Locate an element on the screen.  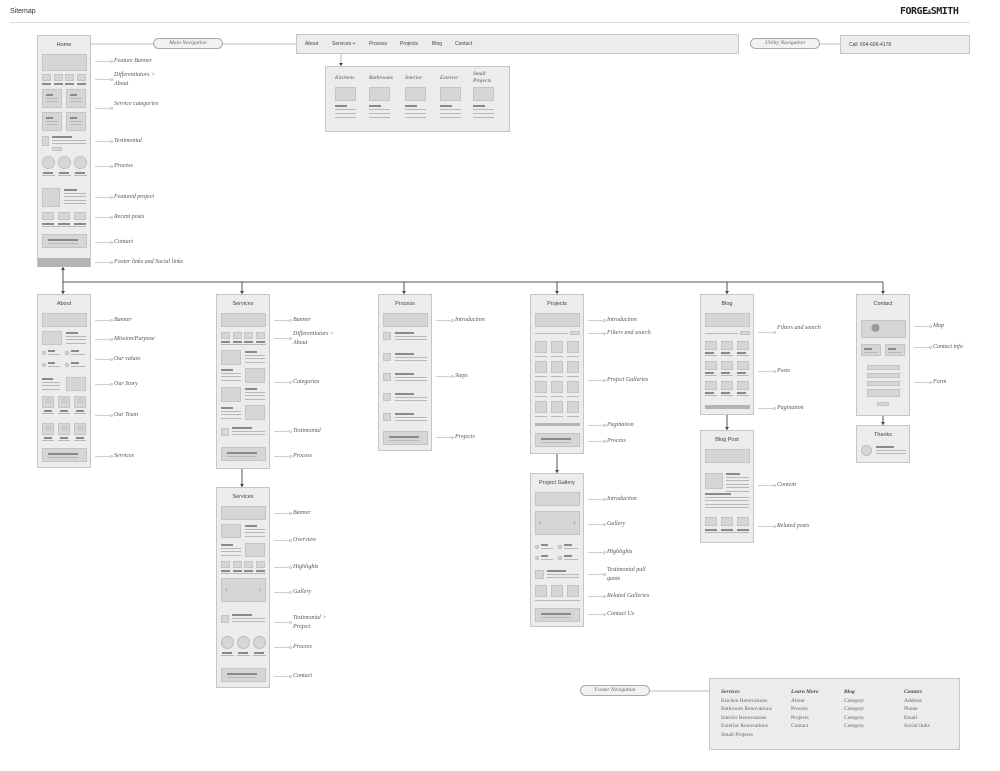
page-services: Services is located at coordinates (243, 381).